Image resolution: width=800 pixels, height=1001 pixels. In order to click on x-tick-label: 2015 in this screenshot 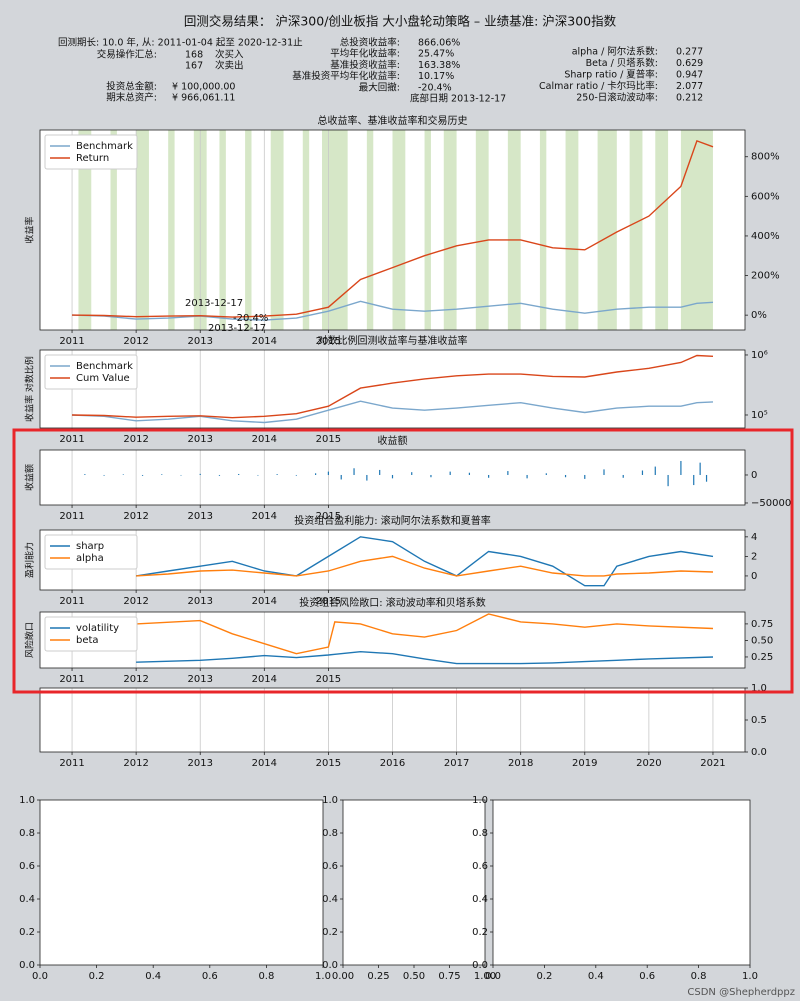, I will do `click(328, 763)`.